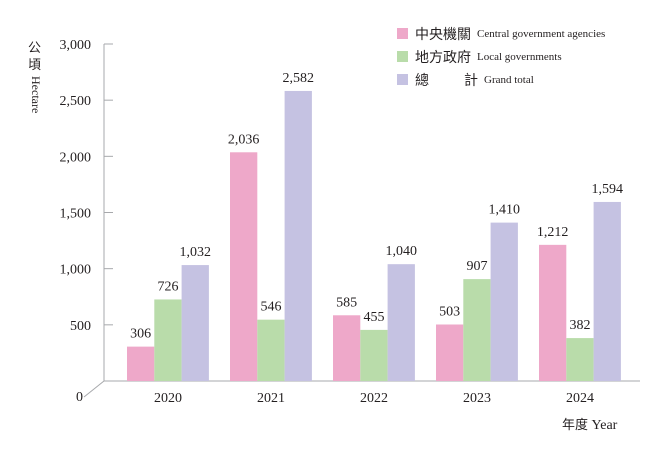  What do you see at coordinates (94, 389) in the screenshot?
I see `axis-corner-line` at bounding box center [94, 389].